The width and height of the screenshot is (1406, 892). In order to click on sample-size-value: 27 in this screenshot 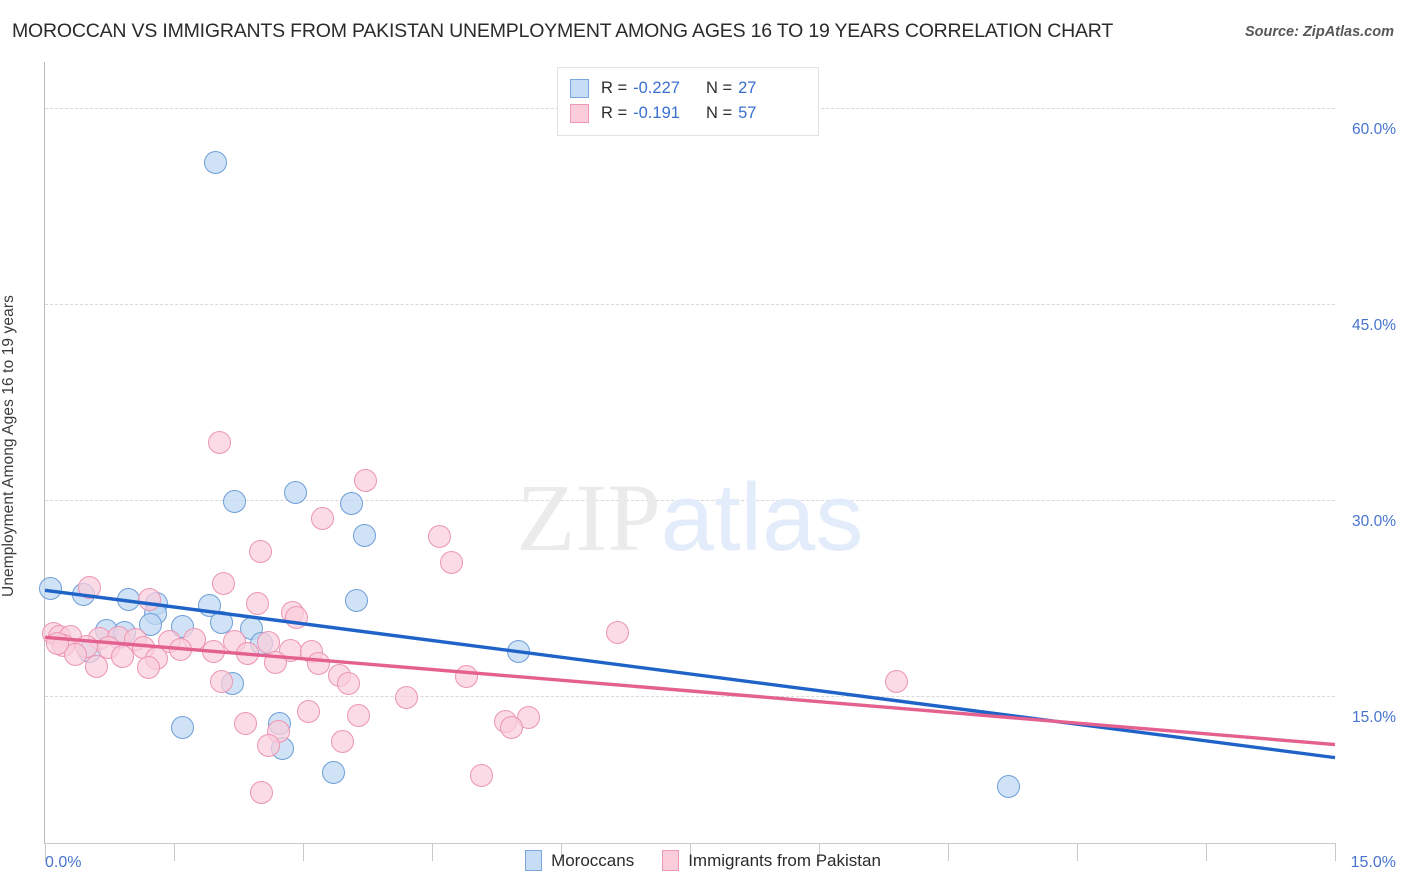, I will do `click(747, 88)`.